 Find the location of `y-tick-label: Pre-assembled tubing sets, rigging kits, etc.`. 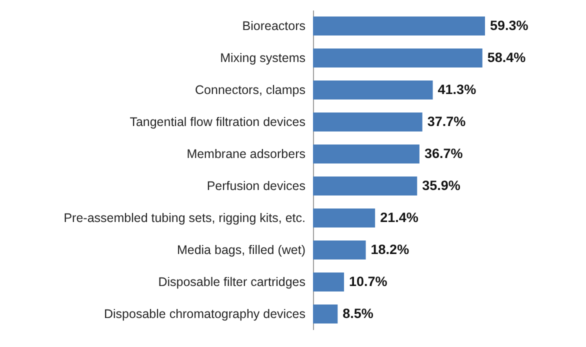

y-tick-label: Pre-assembled tubing sets, rigging kits, etc. is located at coordinates (185, 218).